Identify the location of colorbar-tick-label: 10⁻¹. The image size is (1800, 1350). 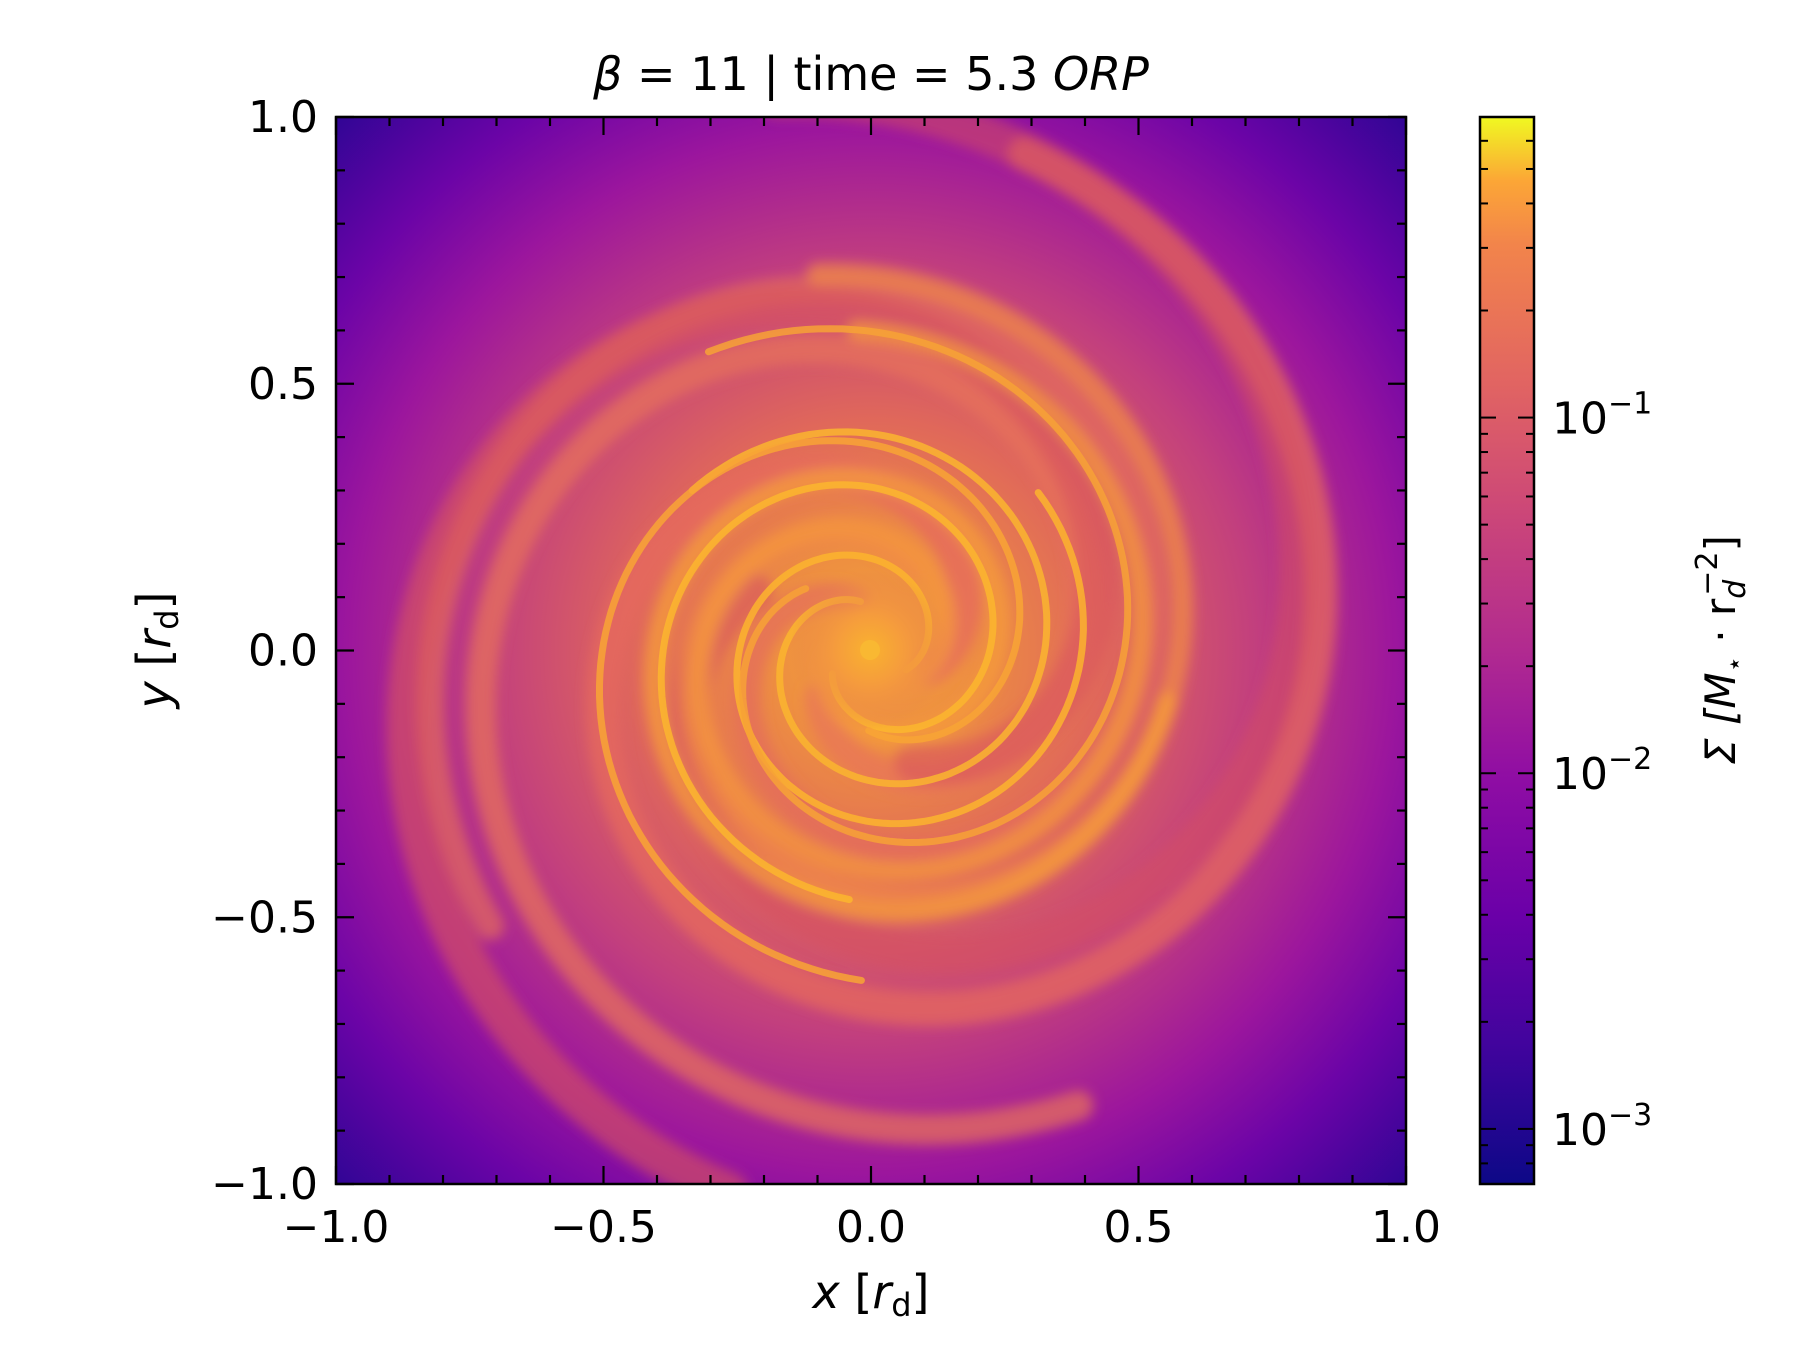
(1602, 416).